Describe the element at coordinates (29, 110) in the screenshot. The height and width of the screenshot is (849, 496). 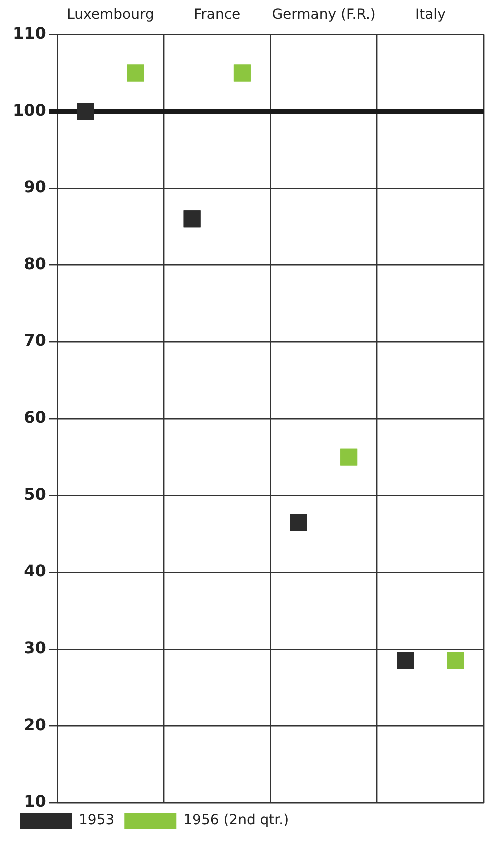
I see `y-tick-label: 100` at that location.